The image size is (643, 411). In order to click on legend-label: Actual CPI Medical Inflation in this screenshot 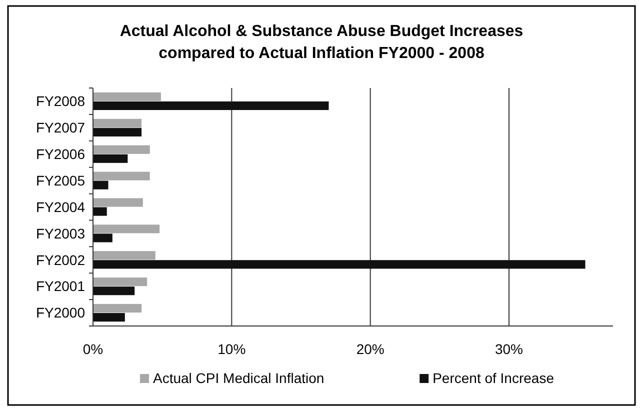, I will do `click(238, 378)`.